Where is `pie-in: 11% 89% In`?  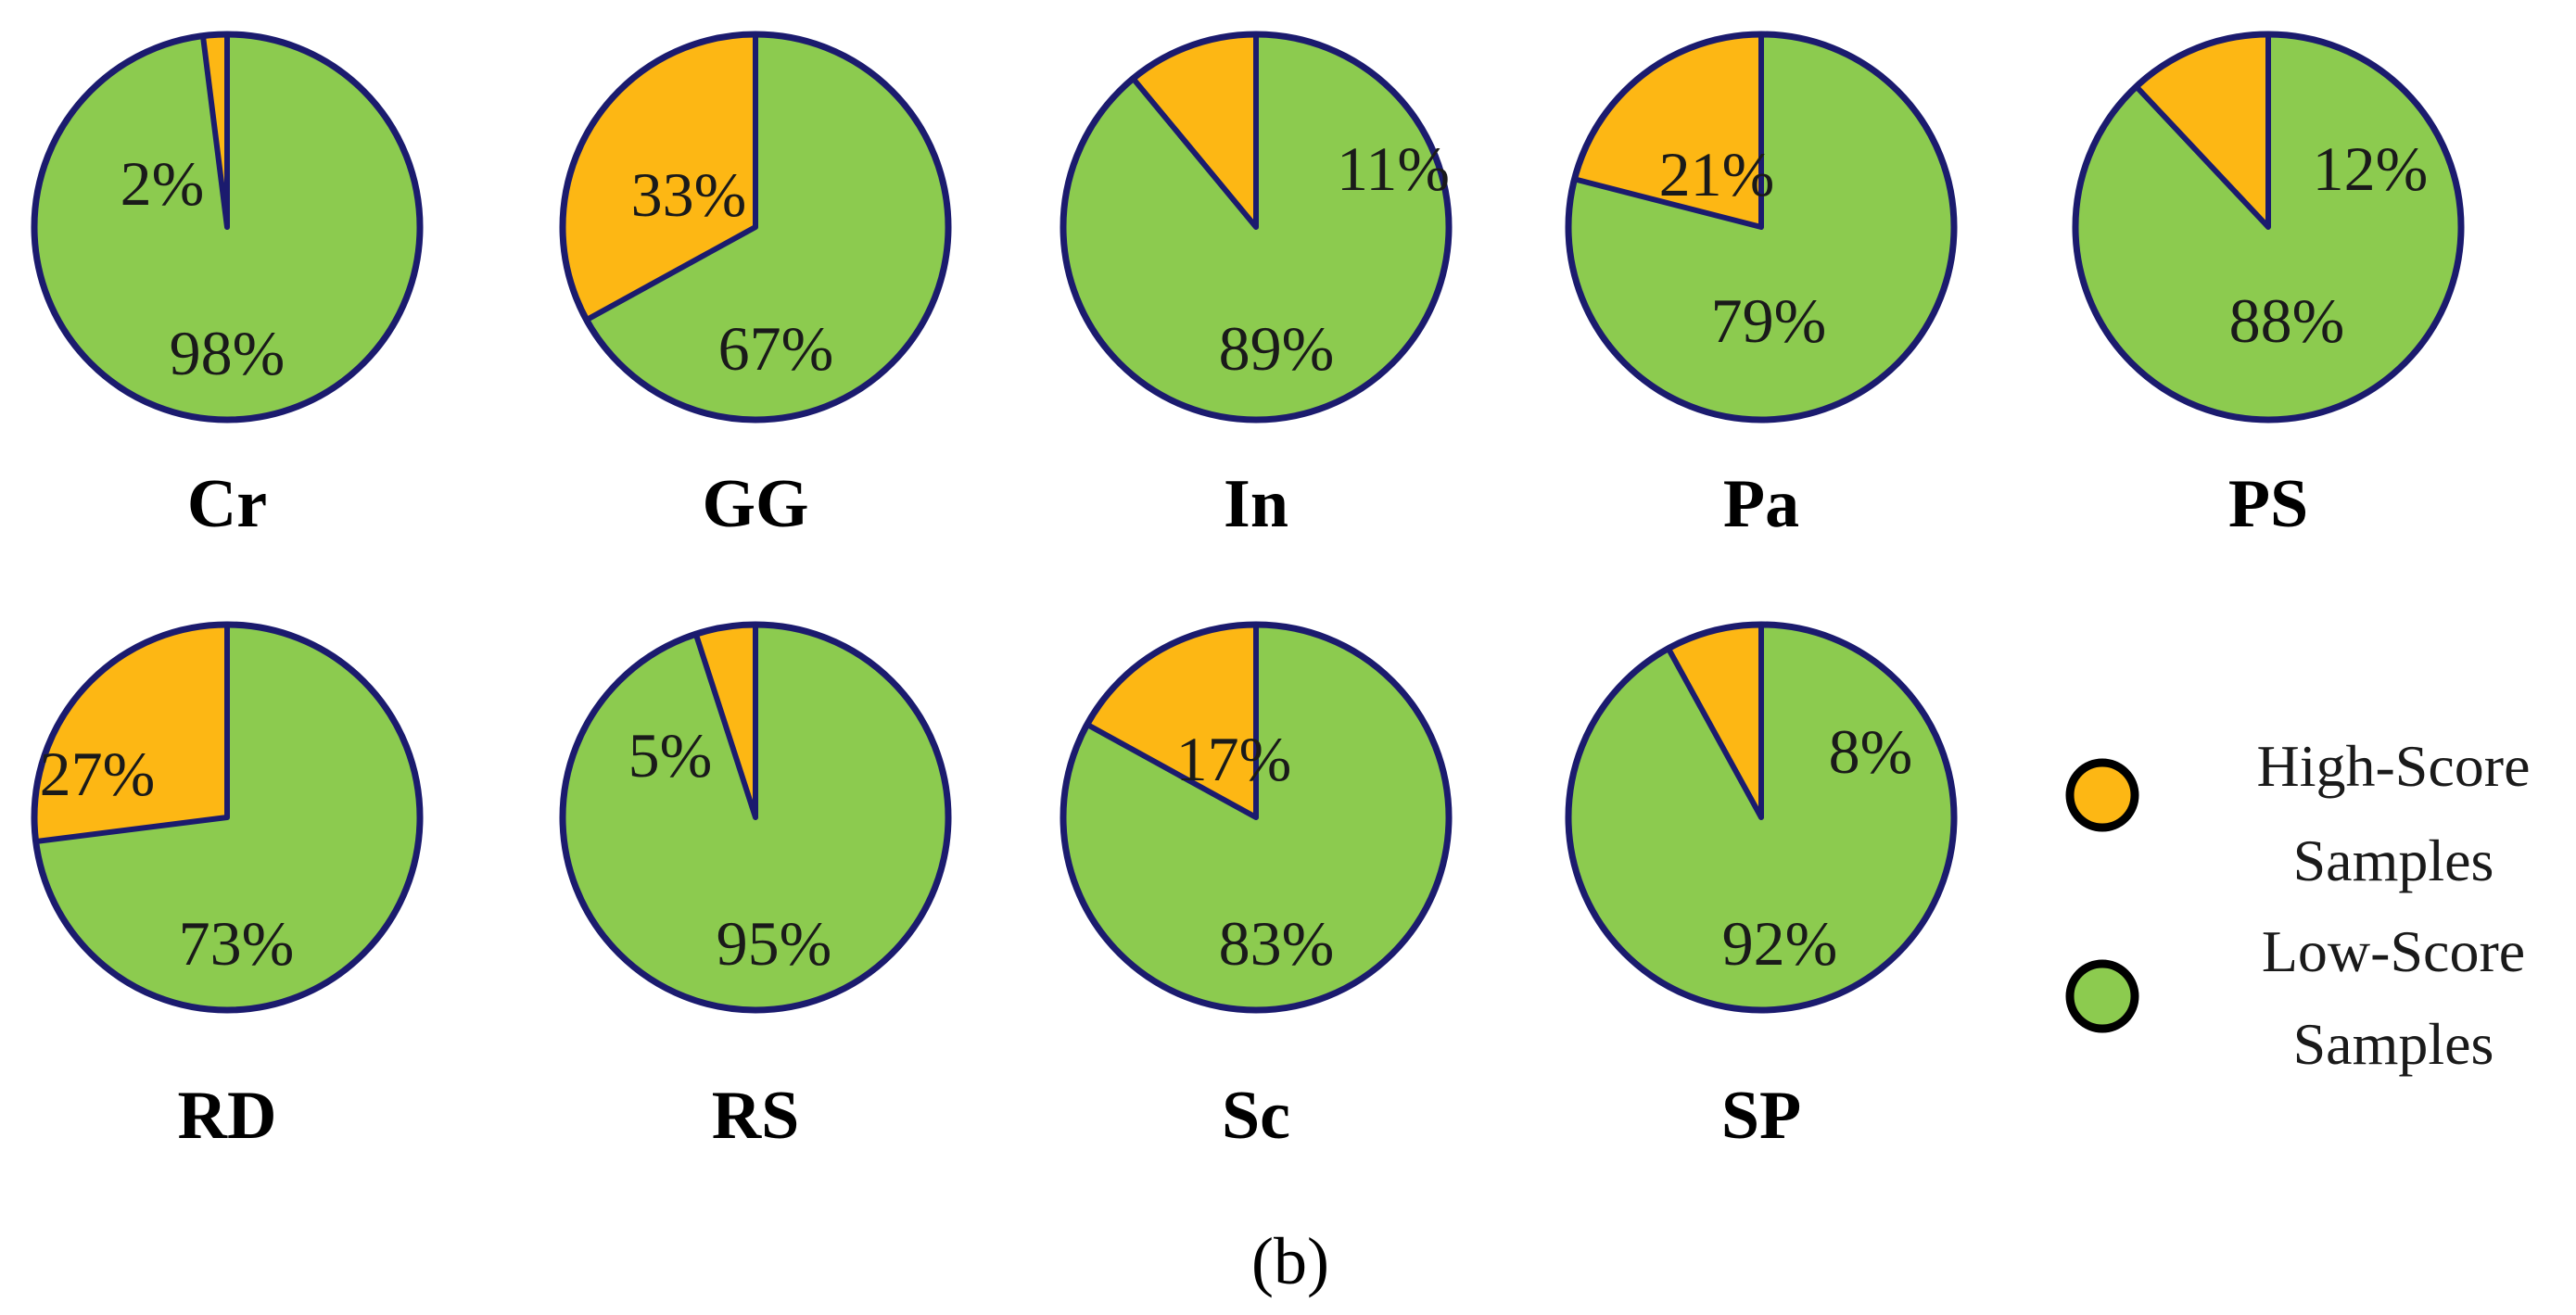 pie-in: 11% 89% In is located at coordinates (1256, 286).